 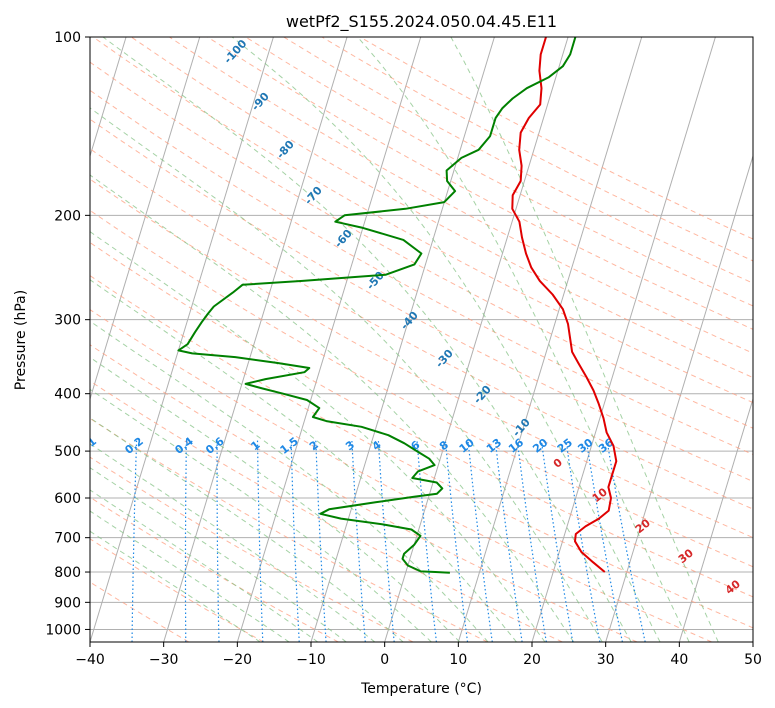 What do you see at coordinates (565, 446) in the screenshot?
I see `mixing-ratio-label: 25` at bounding box center [565, 446].